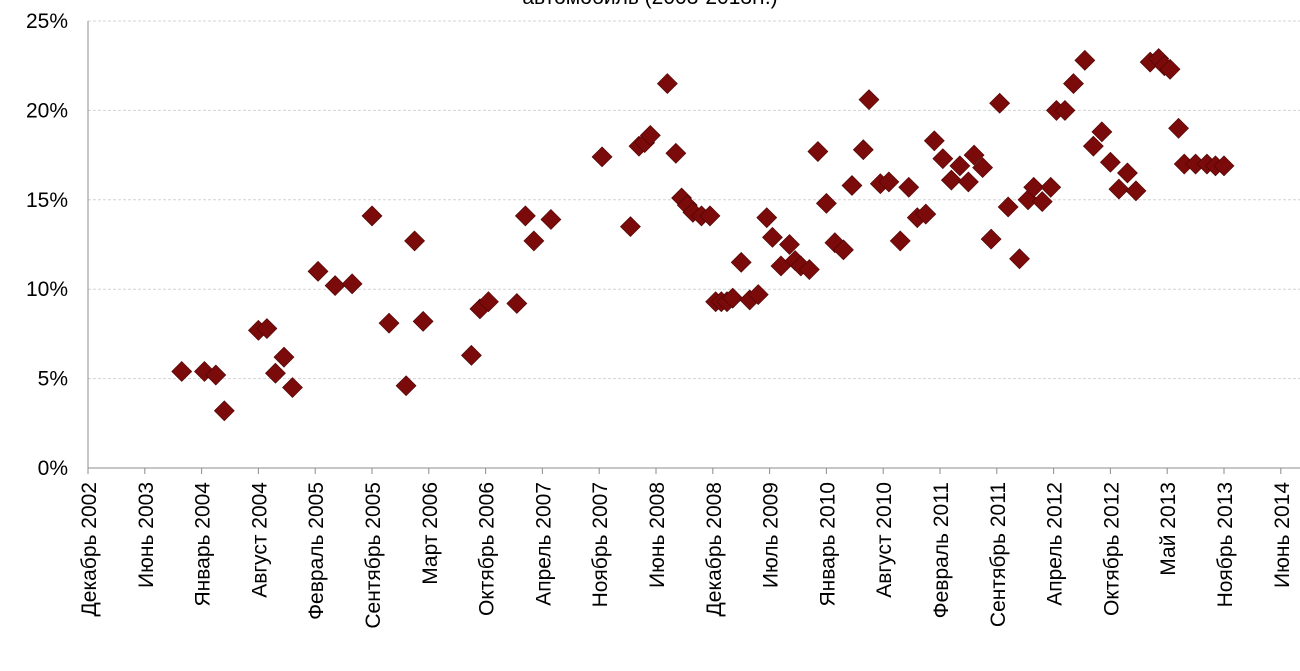 This screenshot has height=671, width=1300. I want to click on x-tick-label: Февраль 2005, so click(316, 551).